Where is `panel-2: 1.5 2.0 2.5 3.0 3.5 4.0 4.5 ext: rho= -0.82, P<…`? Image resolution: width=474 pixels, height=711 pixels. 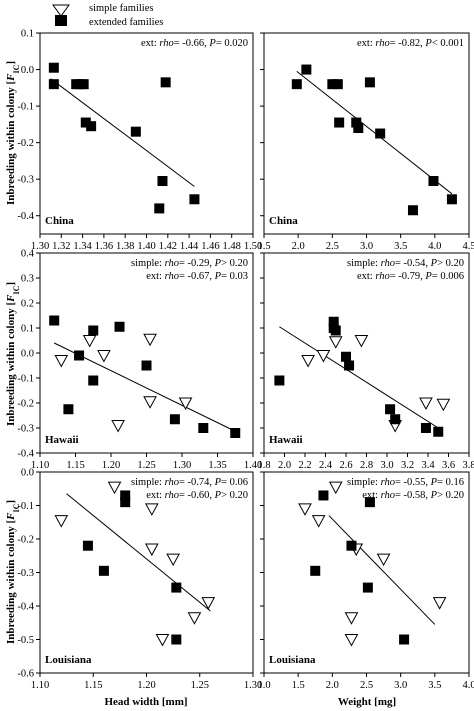 panel-2: 1.5 2.0 2.5 3.0 3.5 4.0 4.5 ext: rho= -0.82, P<… is located at coordinates (365, 142).